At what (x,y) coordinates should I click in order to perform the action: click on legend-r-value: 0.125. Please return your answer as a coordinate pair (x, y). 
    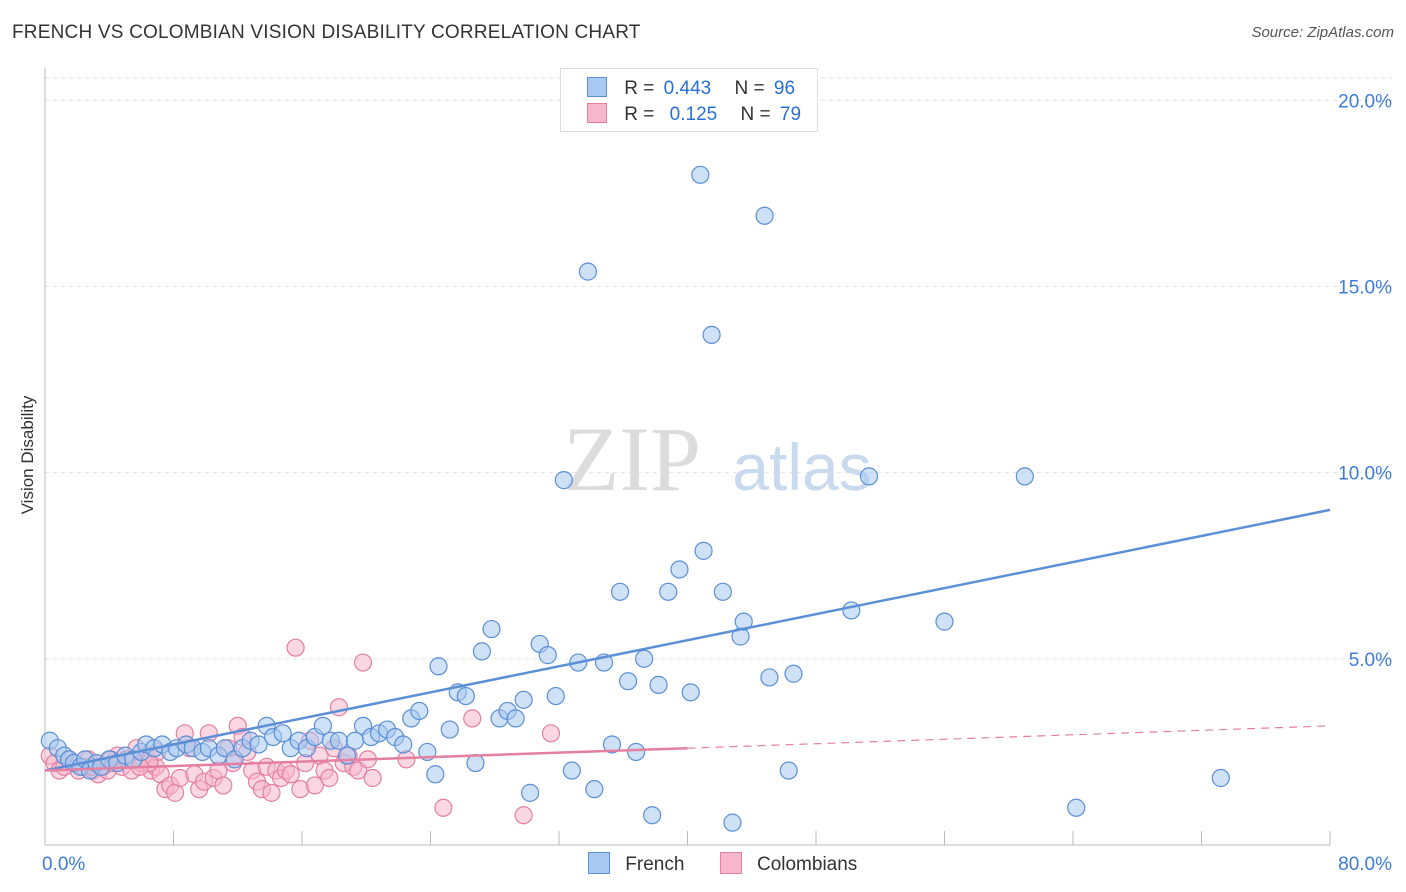
    Looking at the image, I should click on (693, 114).